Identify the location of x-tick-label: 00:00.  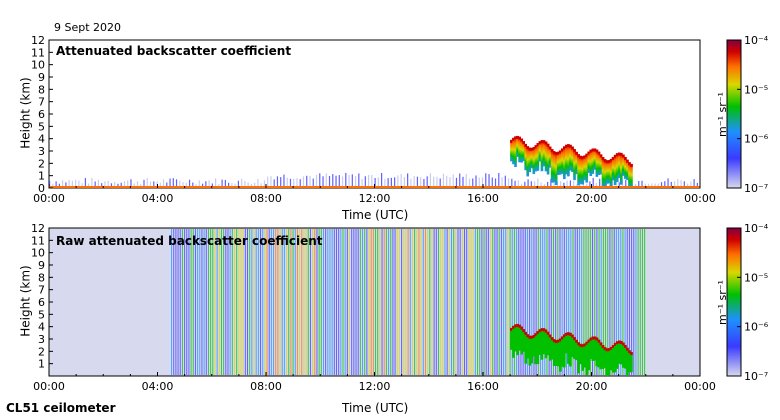
(700, 198).